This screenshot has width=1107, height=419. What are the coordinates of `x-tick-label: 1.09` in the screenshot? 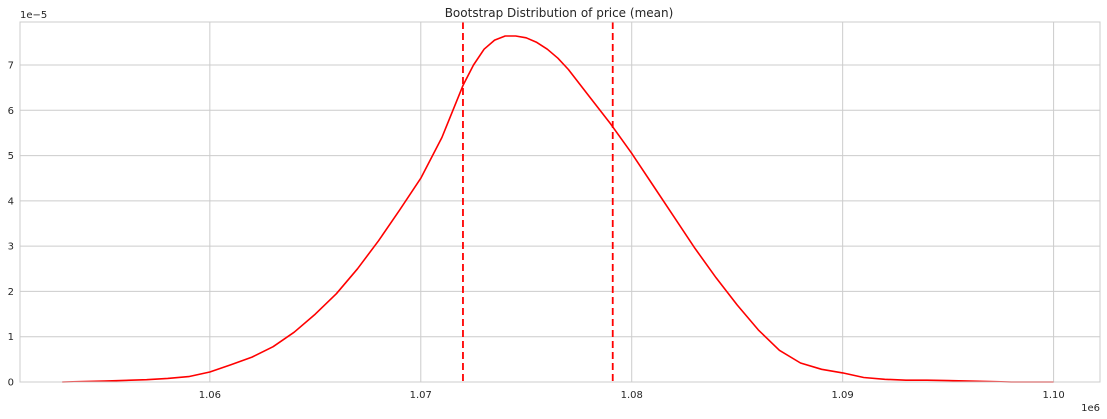 It's located at (843, 395).